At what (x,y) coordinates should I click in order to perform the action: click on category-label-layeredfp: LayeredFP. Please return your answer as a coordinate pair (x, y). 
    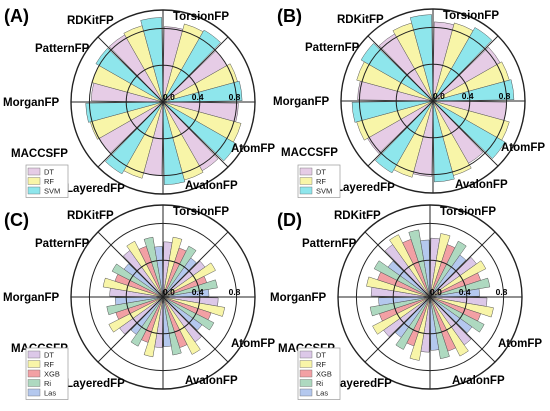
    Looking at the image, I should click on (95, 189).